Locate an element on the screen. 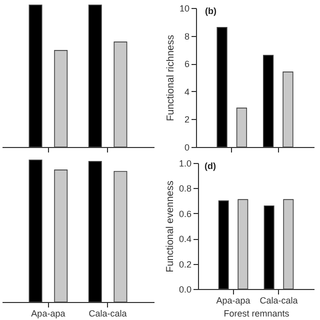 This screenshot has height=320, width=320. y-tick-label: 10 is located at coordinates (184, 9).